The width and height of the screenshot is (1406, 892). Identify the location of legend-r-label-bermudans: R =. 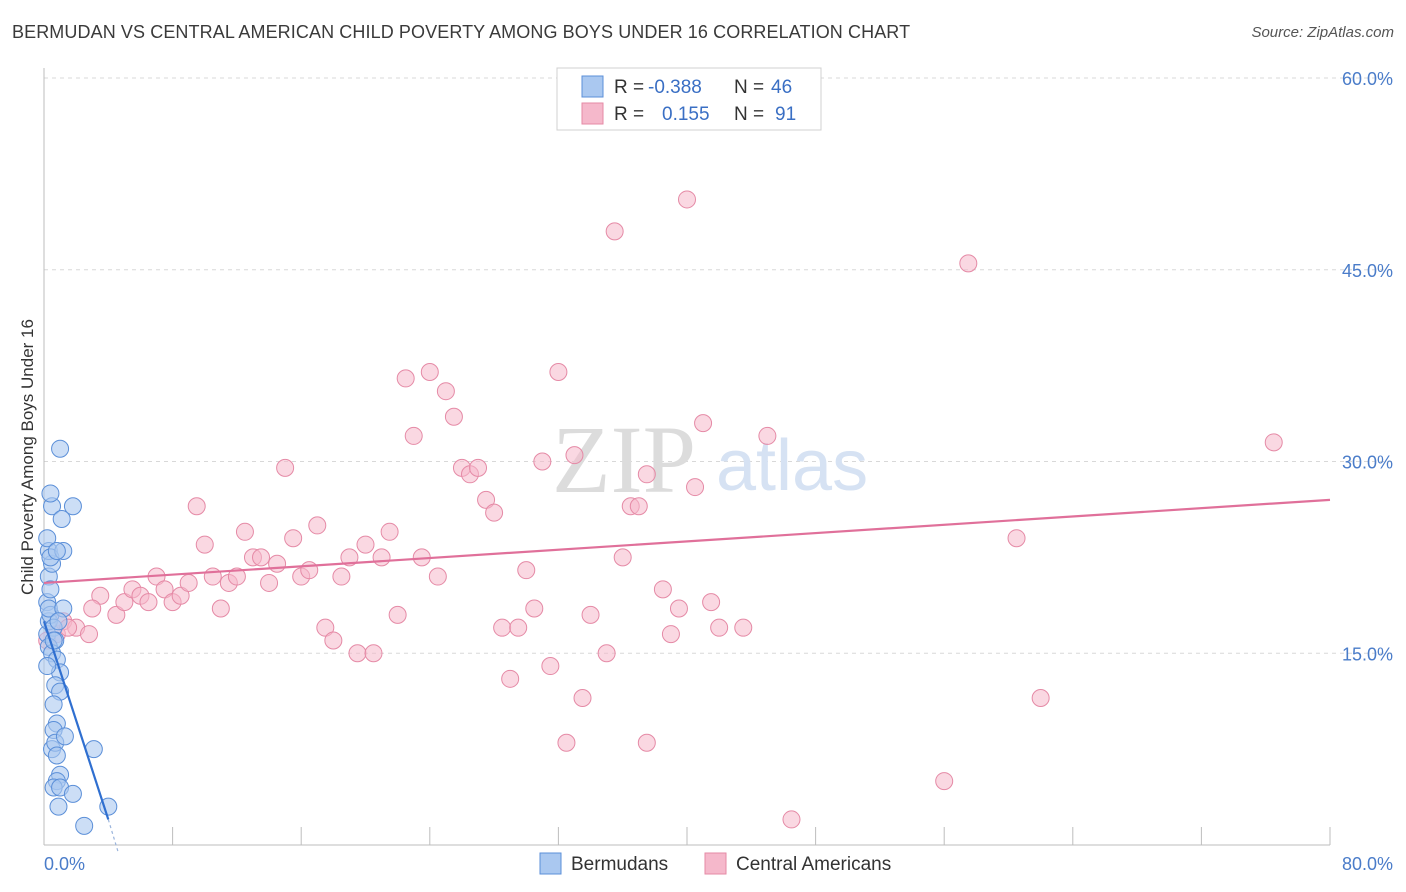
(629, 87).